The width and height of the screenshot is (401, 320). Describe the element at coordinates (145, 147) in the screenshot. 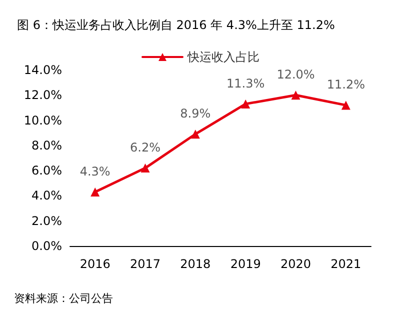

I see `data-label: 6.2%` at that location.